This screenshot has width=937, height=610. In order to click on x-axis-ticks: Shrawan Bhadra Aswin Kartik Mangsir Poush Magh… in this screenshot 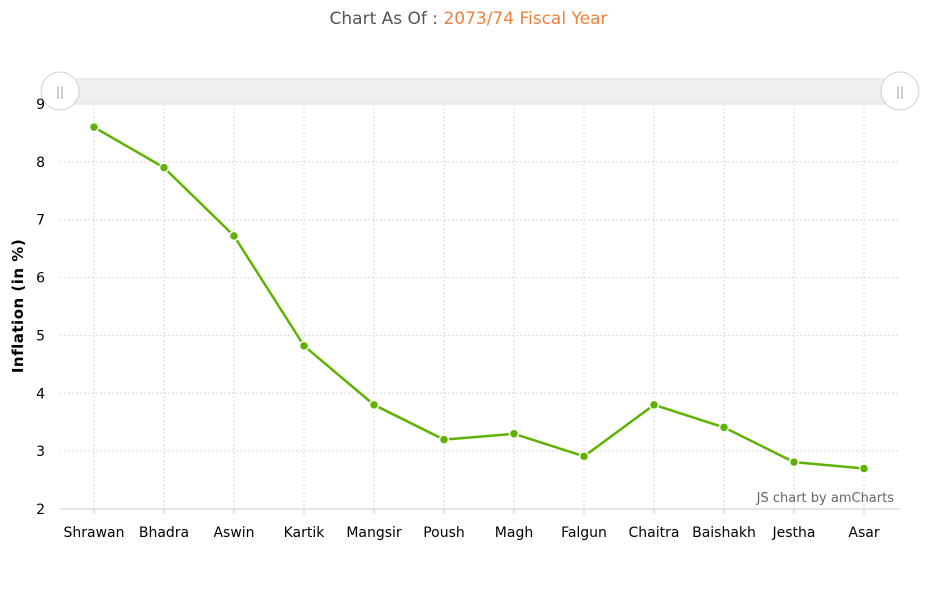, I will do `click(472, 525)`.